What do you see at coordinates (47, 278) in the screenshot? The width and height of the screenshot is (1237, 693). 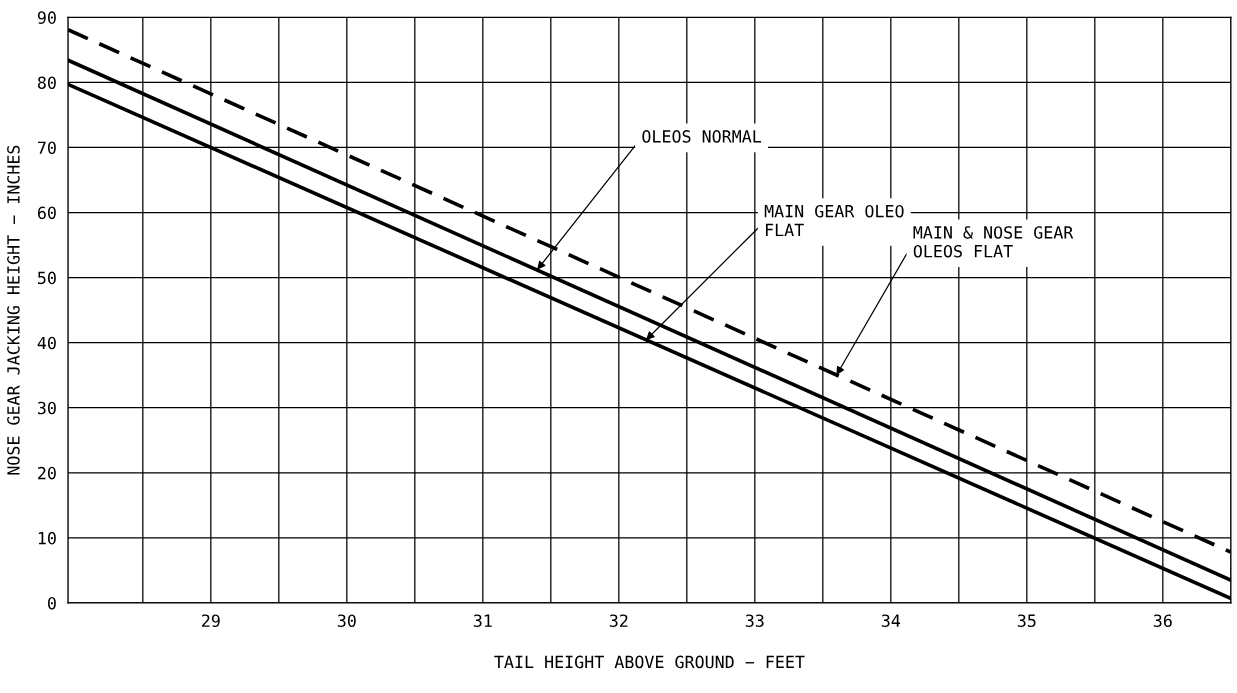 I see `y-tick-label: 50` at bounding box center [47, 278].